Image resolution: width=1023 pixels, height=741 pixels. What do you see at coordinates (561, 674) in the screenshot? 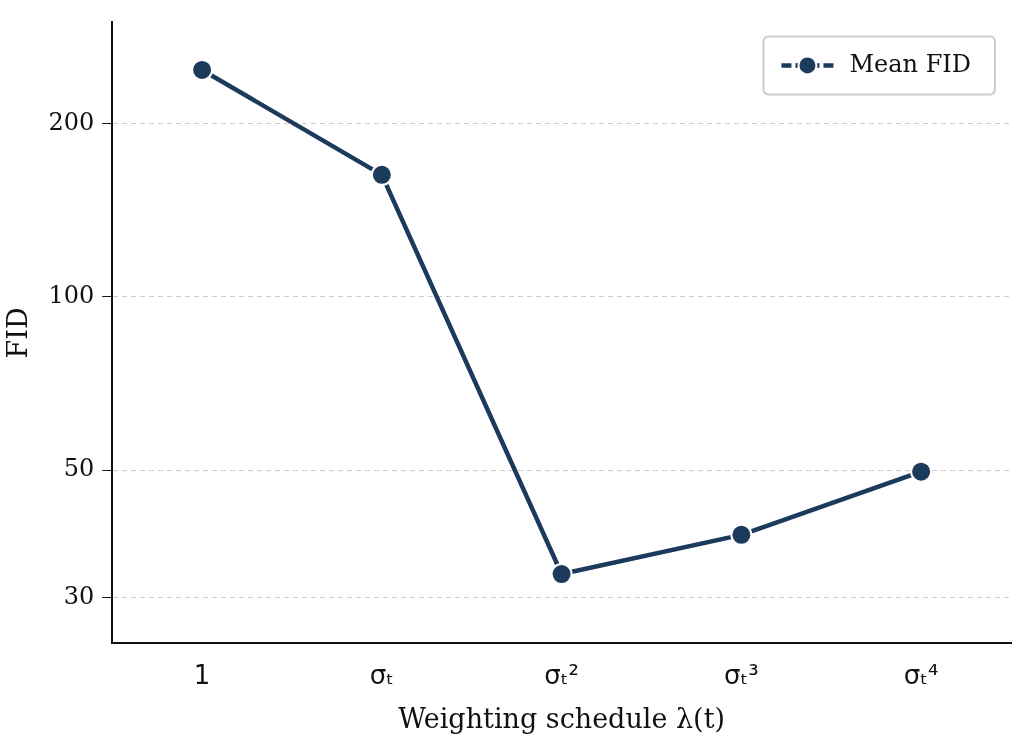
I see `x-tick-label: σₜ²` at bounding box center [561, 674].